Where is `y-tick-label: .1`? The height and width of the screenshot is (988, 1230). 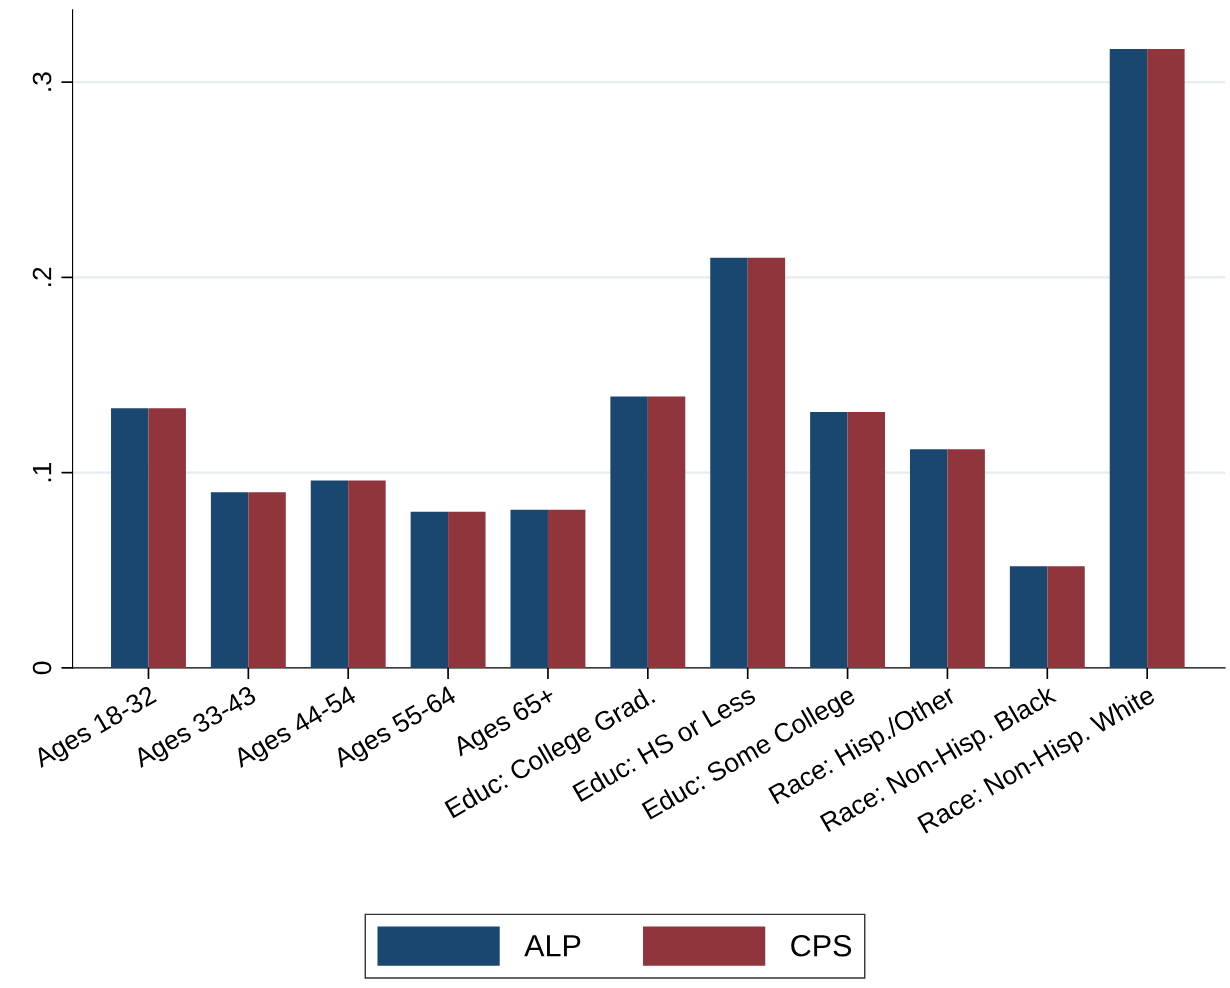
y-tick-label: .1 is located at coordinates (42, 472).